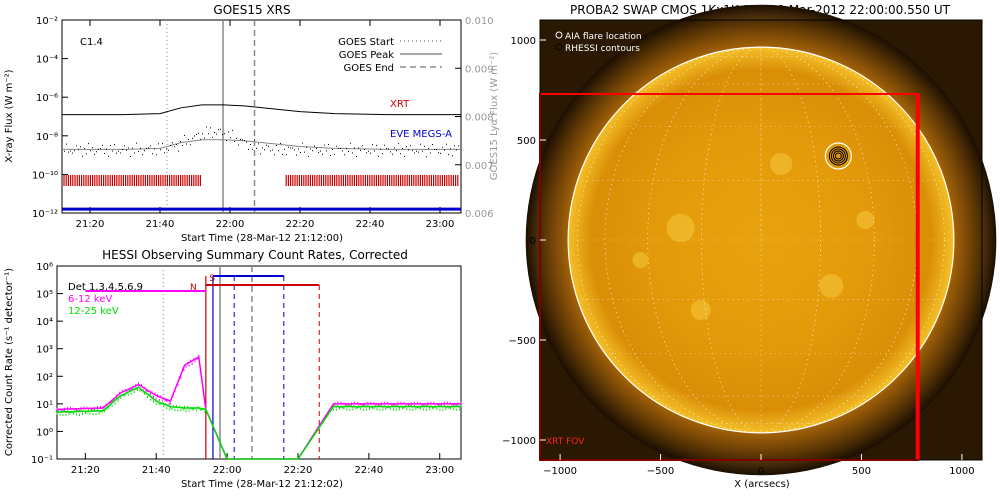  Describe the element at coordinates (565, 442) in the screenshot. I see `xrt-fov-label: XRT FOV` at that location.